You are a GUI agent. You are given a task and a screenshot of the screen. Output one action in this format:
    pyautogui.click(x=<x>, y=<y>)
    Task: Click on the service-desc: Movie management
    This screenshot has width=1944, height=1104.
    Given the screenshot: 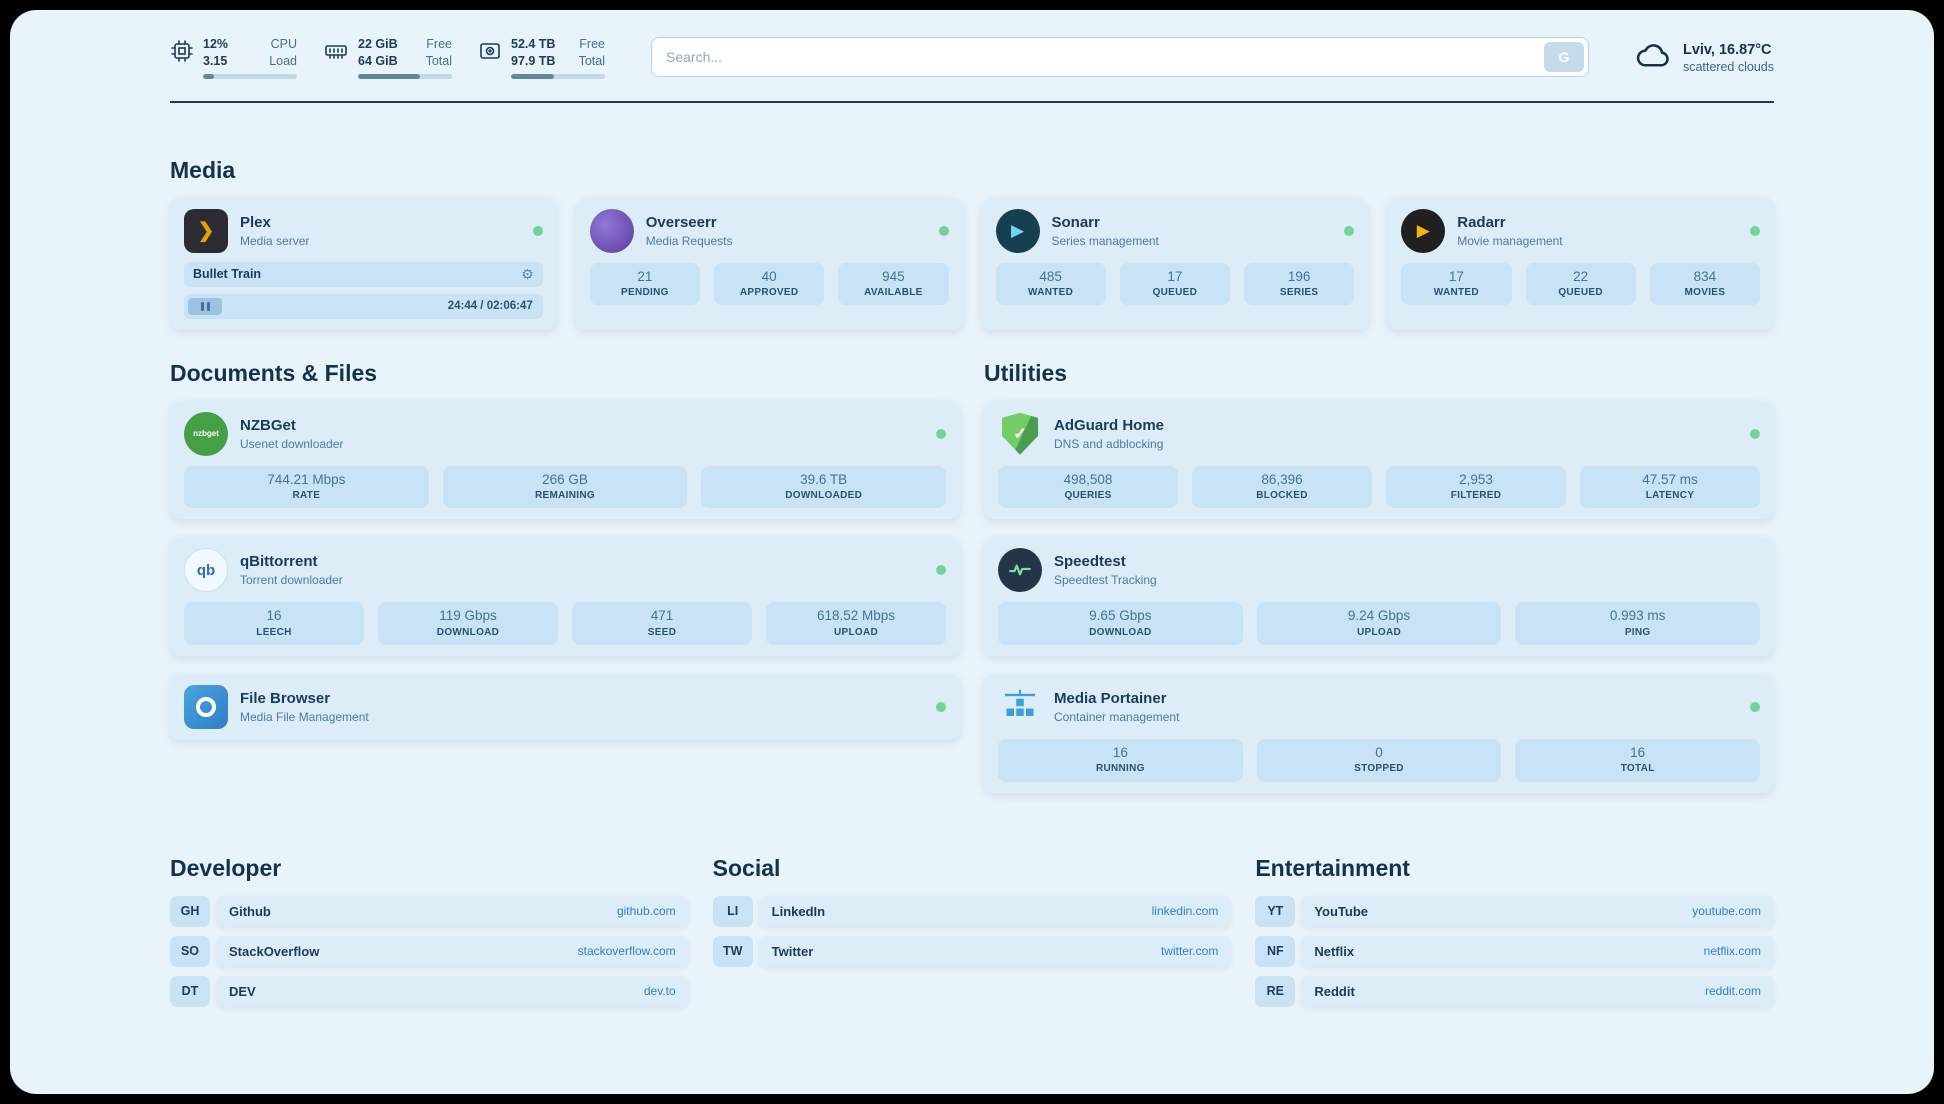 What is the action you would take?
    pyautogui.click(x=1510, y=240)
    